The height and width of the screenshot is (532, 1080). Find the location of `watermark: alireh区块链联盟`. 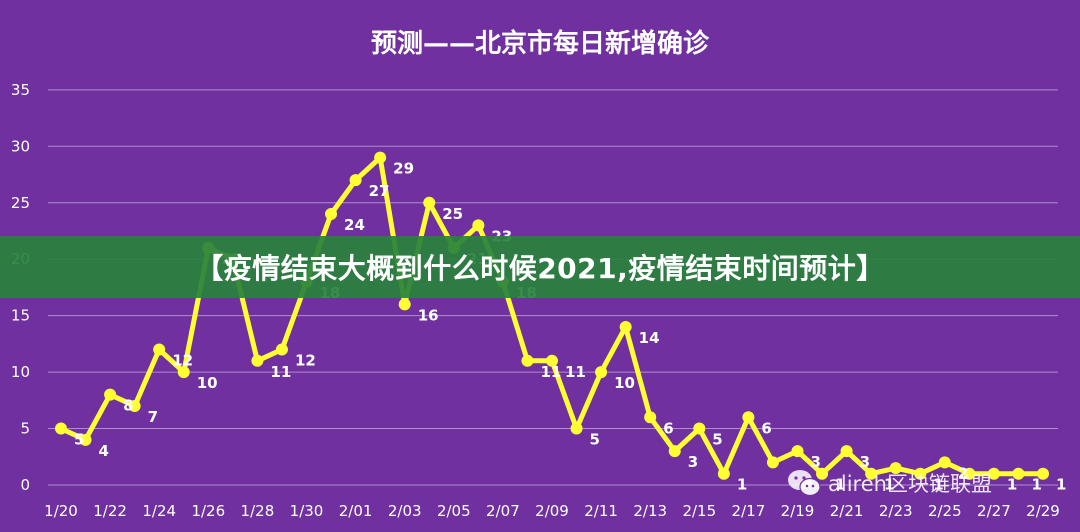

watermark: alireh区块链联盟 is located at coordinates (889, 483).